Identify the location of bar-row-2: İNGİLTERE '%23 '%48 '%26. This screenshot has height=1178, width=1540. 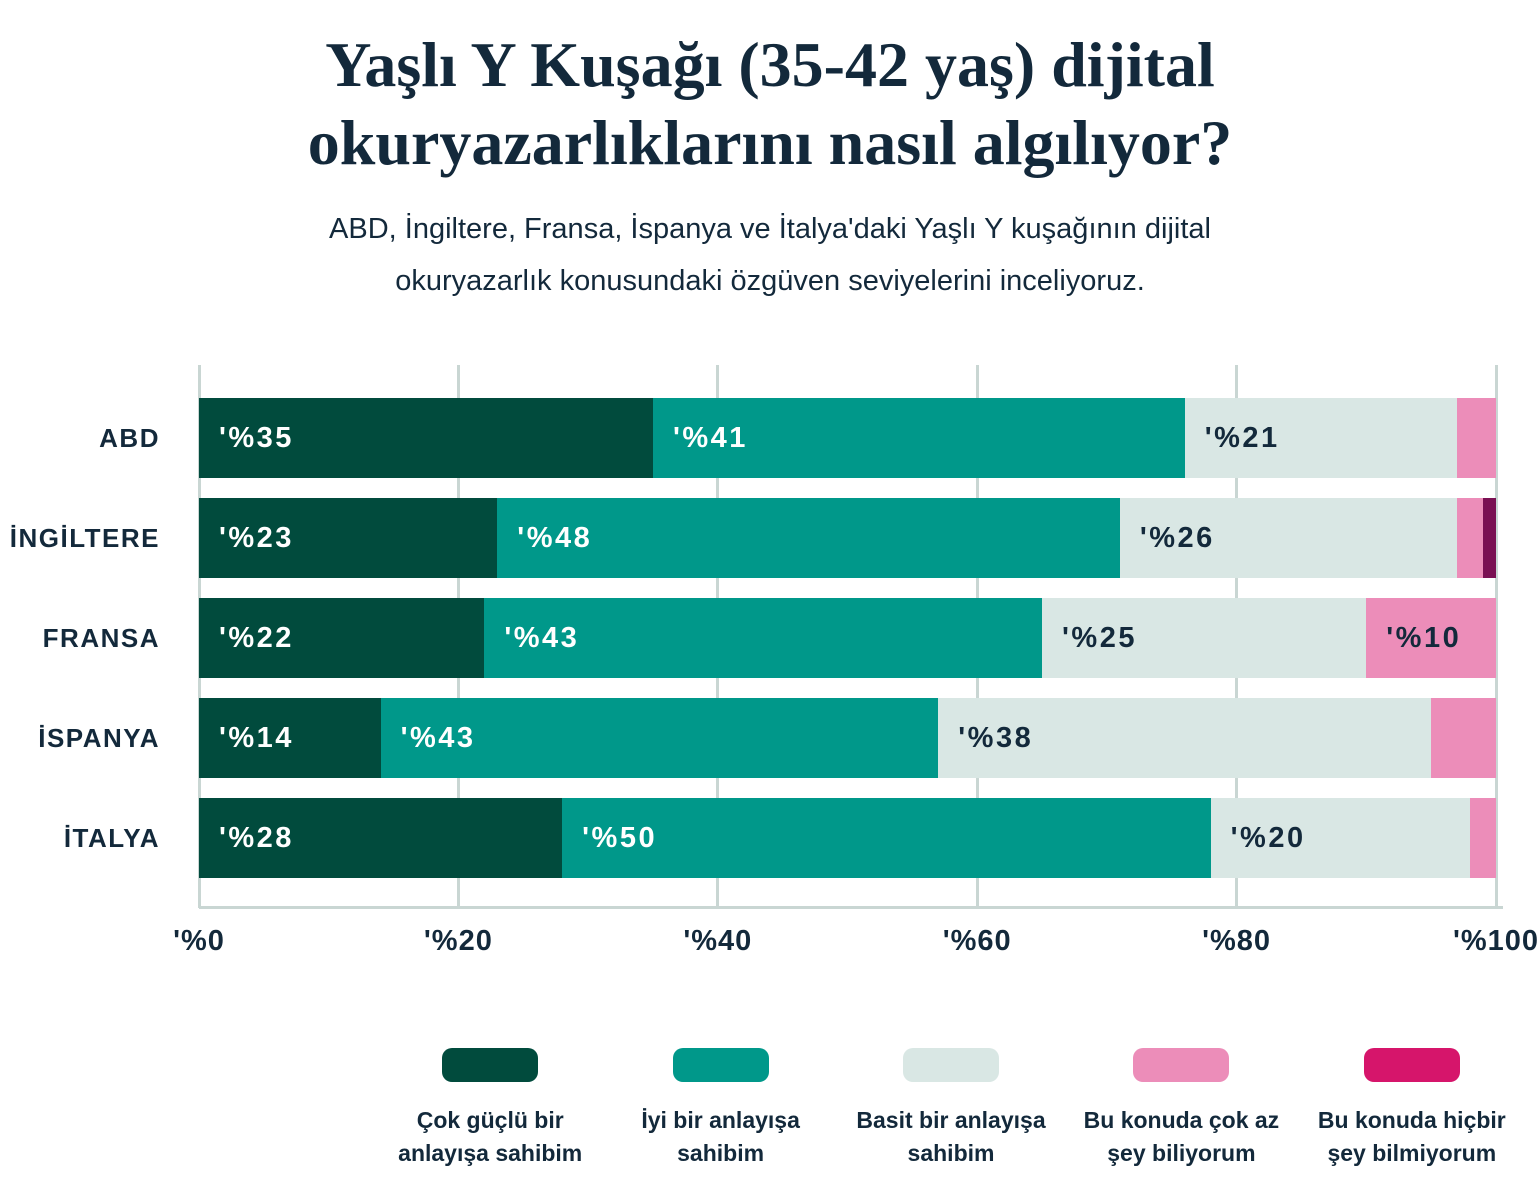
(770, 538).